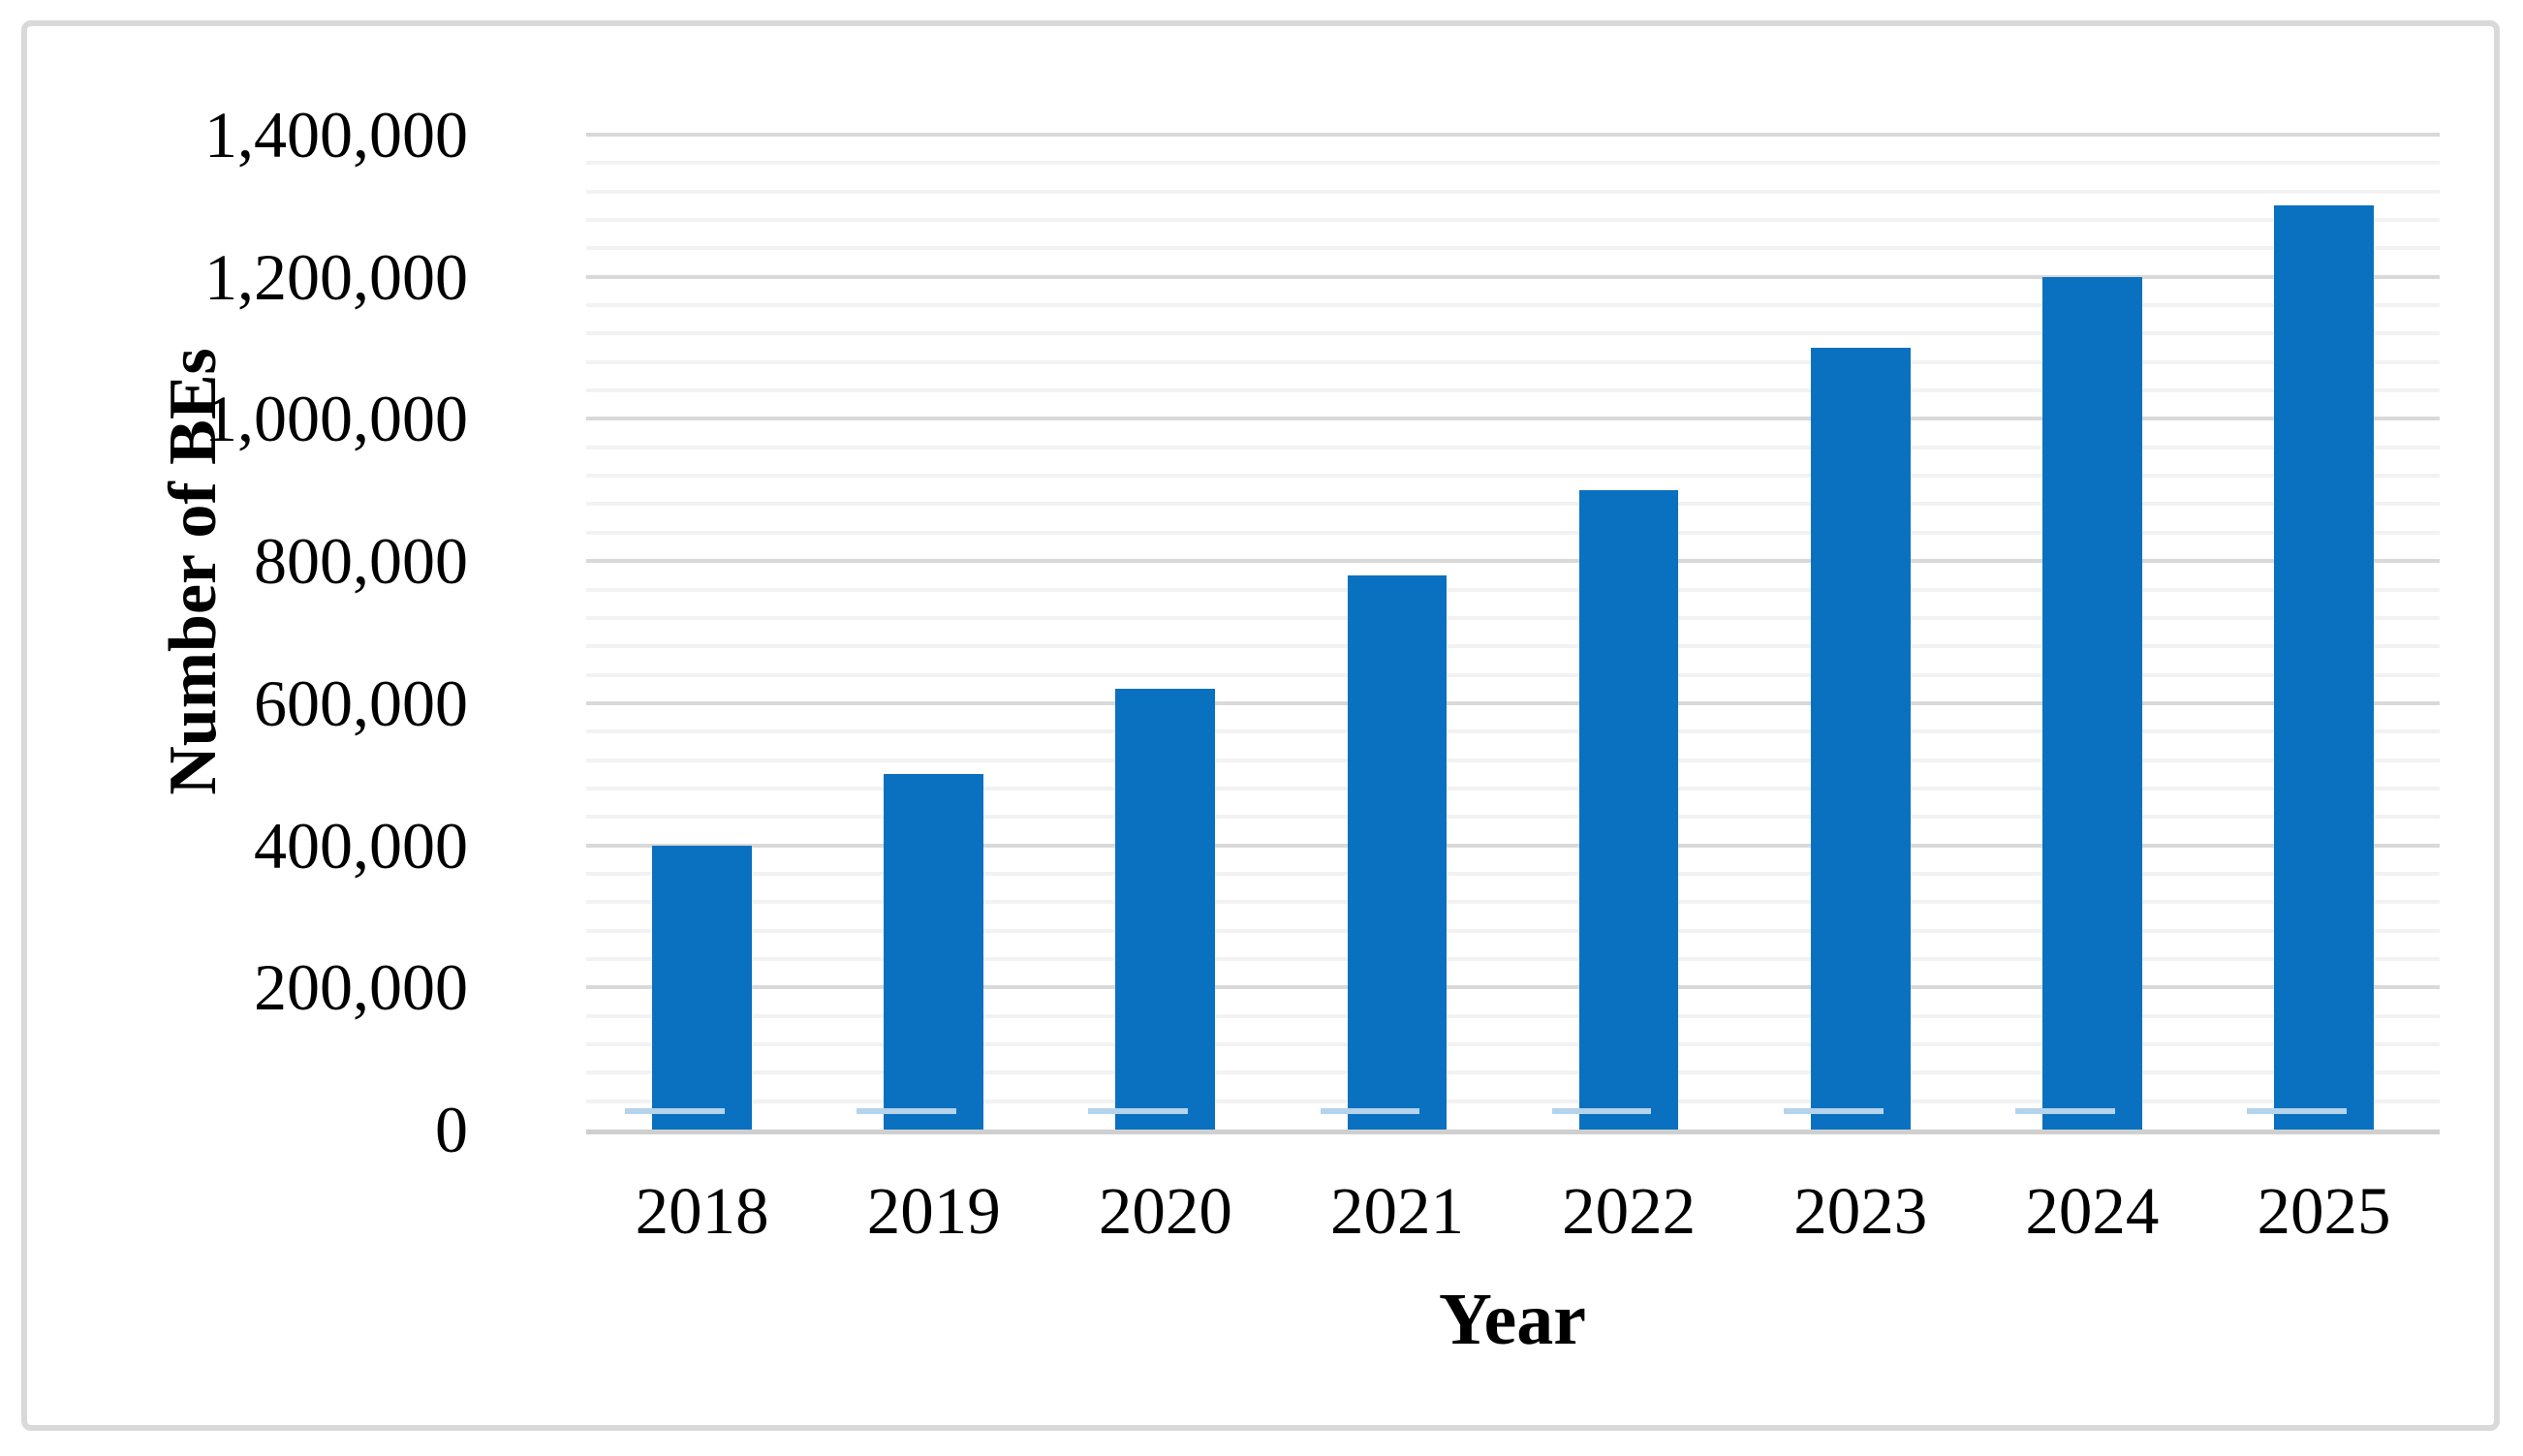  What do you see at coordinates (1397, 852) in the screenshot?
I see `bar-2021` at bounding box center [1397, 852].